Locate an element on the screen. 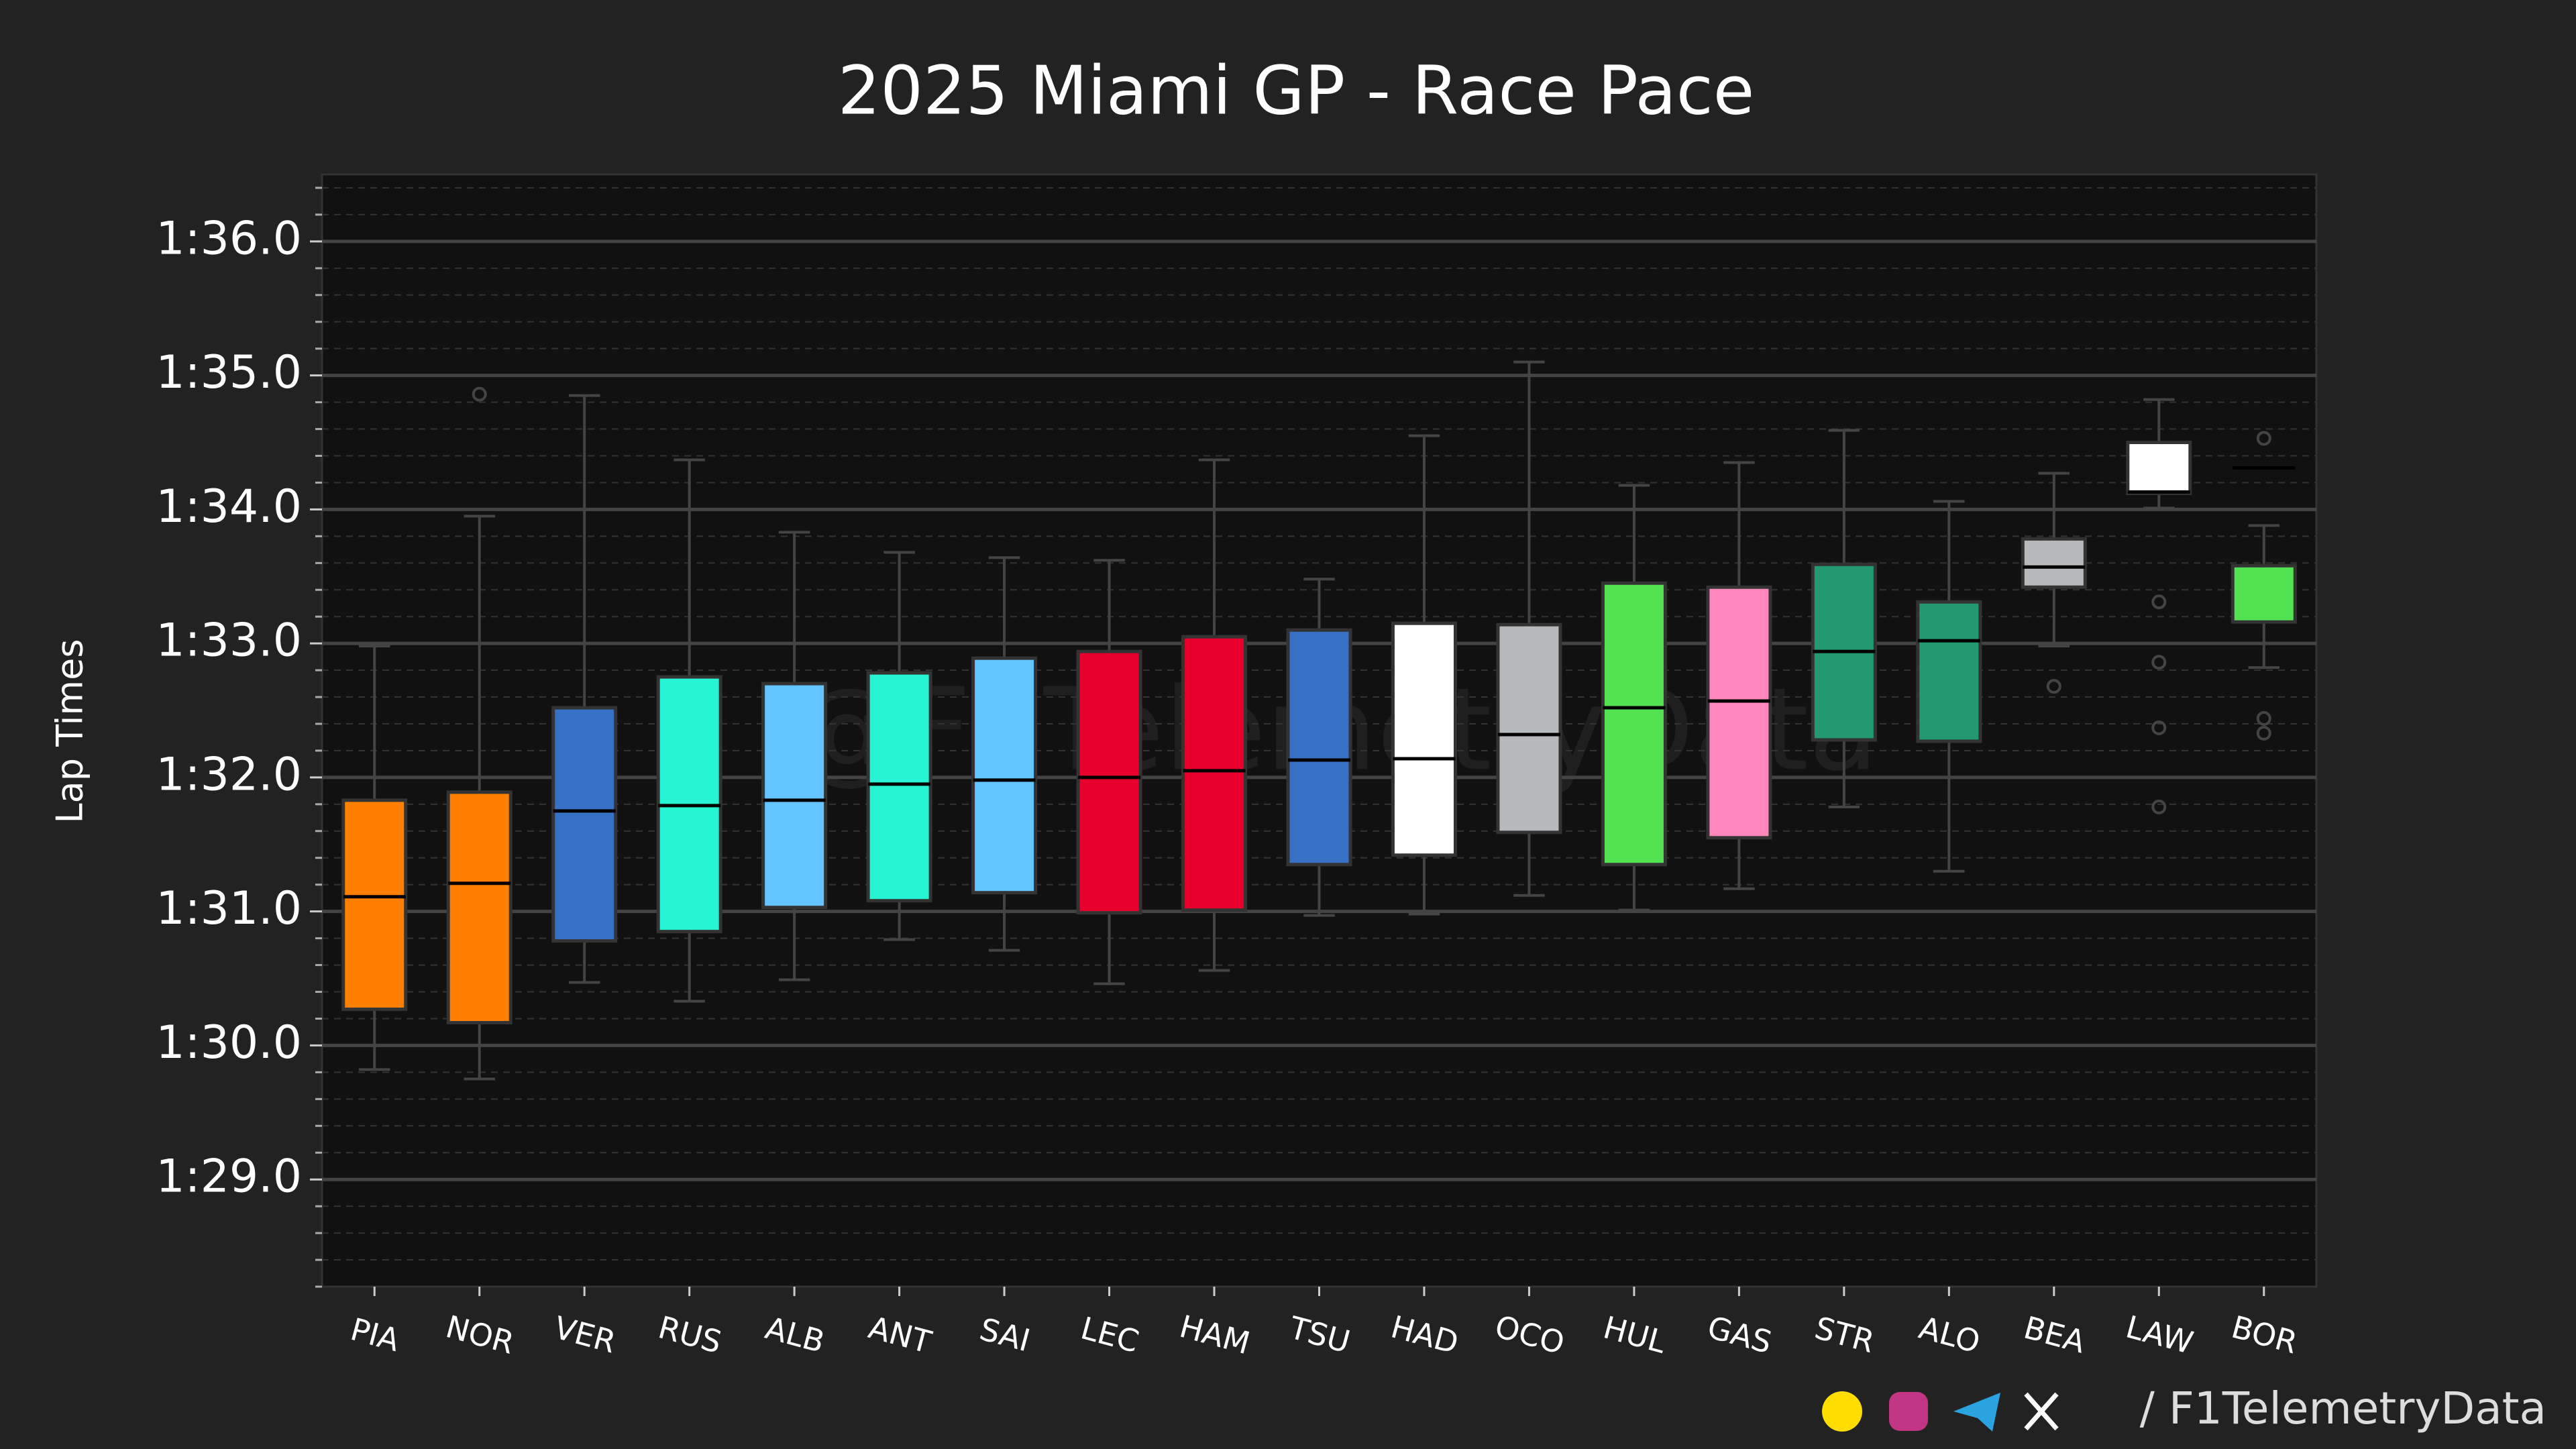  y-axis-label: Lap Times is located at coordinates (70, 731).